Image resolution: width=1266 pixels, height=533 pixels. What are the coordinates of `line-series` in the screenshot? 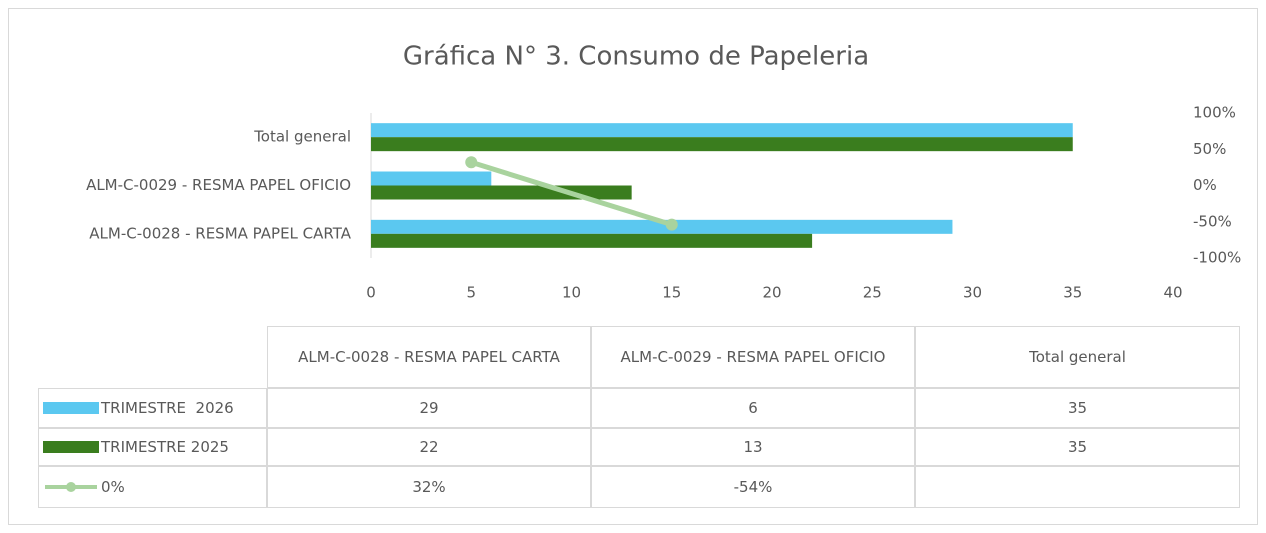 It's located at (571, 193).